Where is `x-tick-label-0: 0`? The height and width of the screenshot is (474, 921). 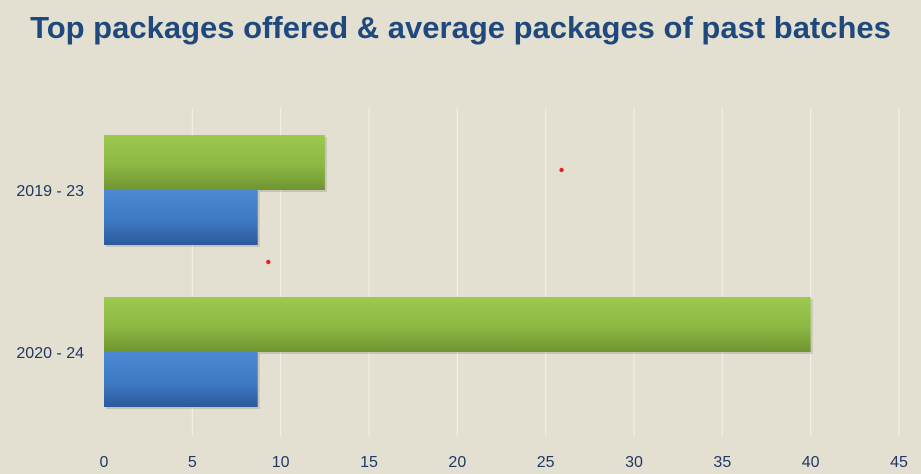 x-tick-label-0: 0 is located at coordinates (104, 462).